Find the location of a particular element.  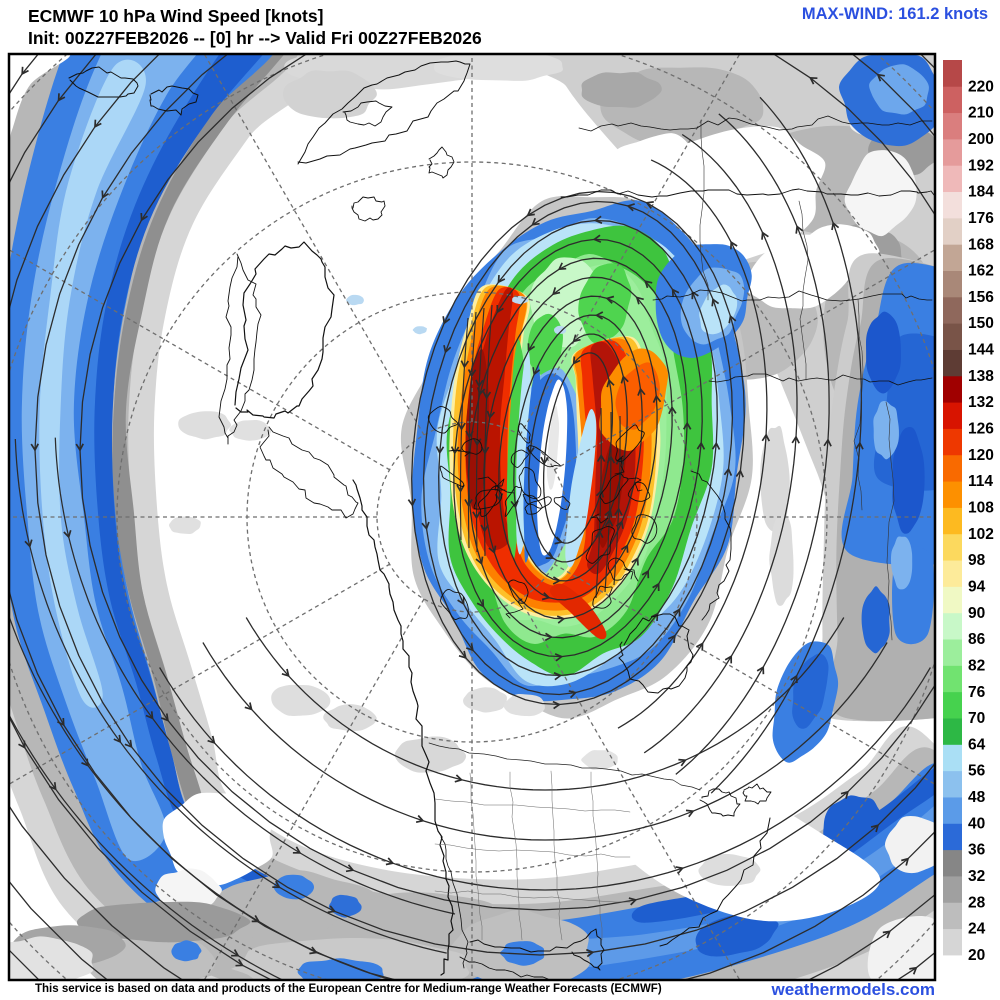

svg-text: 138 is located at coordinates (981, 376).